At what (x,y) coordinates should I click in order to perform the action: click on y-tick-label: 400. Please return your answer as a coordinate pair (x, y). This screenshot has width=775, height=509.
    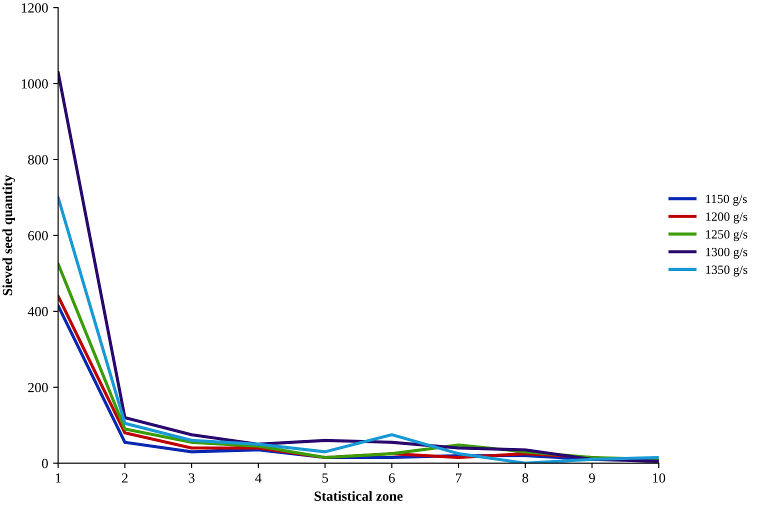
    Looking at the image, I should click on (38, 311).